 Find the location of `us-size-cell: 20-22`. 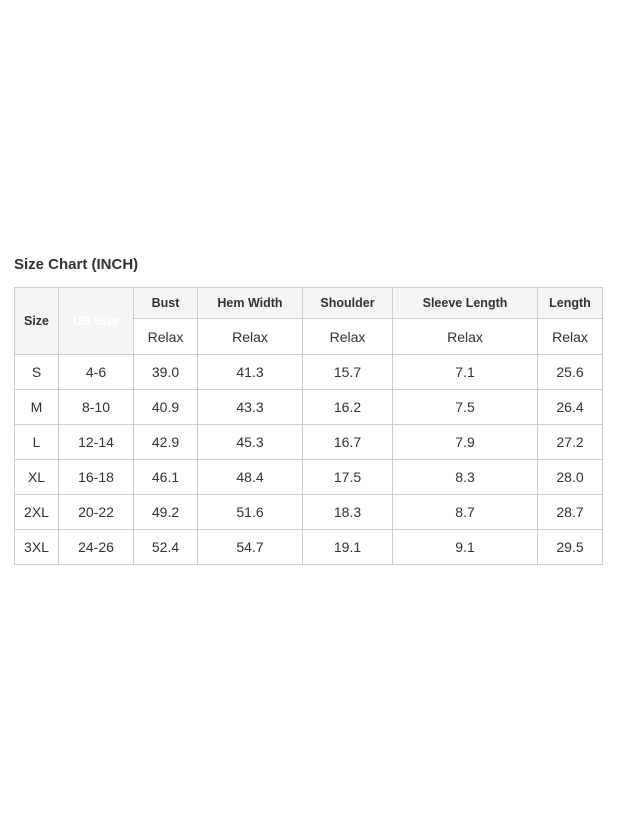

us-size-cell: 20-22 is located at coordinates (96, 512).